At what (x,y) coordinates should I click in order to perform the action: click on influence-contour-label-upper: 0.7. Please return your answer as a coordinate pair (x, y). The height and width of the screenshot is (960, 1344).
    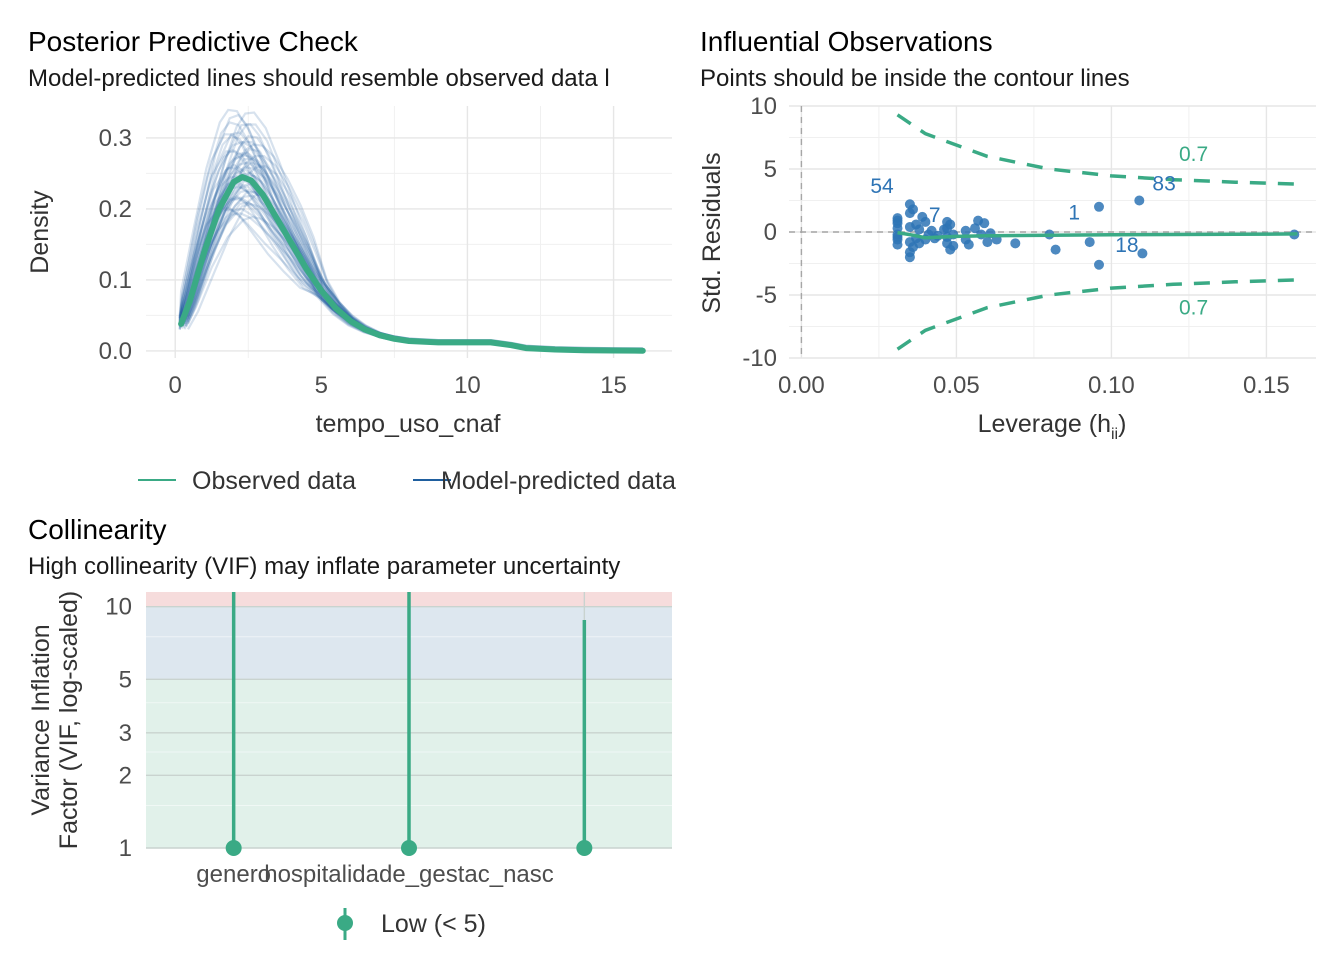
    Looking at the image, I should click on (1193, 154).